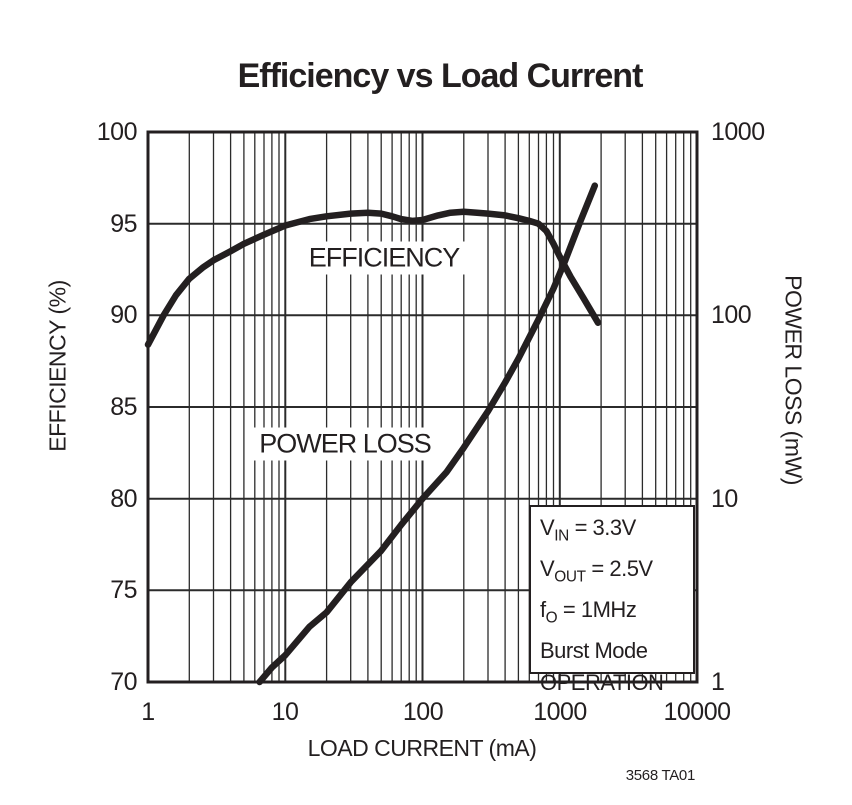 Image resolution: width=852 pixels, height=805 pixels. What do you see at coordinates (738, 132) in the screenshot?
I see `y-right-tick-label: 1000` at bounding box center [738, 132].